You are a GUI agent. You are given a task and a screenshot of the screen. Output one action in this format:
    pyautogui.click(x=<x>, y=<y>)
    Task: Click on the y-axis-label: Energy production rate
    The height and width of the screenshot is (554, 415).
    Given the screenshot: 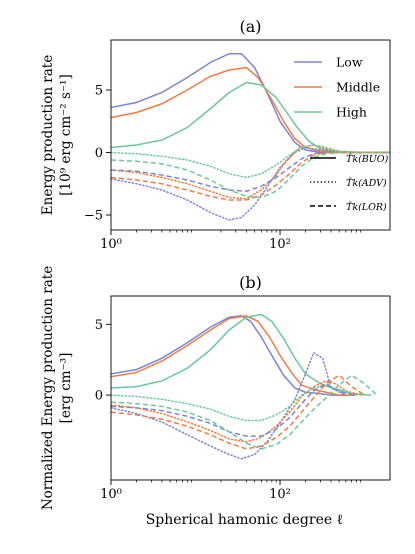 What is the action you would take?
    pyautogui.click(x=48, y=135)
    